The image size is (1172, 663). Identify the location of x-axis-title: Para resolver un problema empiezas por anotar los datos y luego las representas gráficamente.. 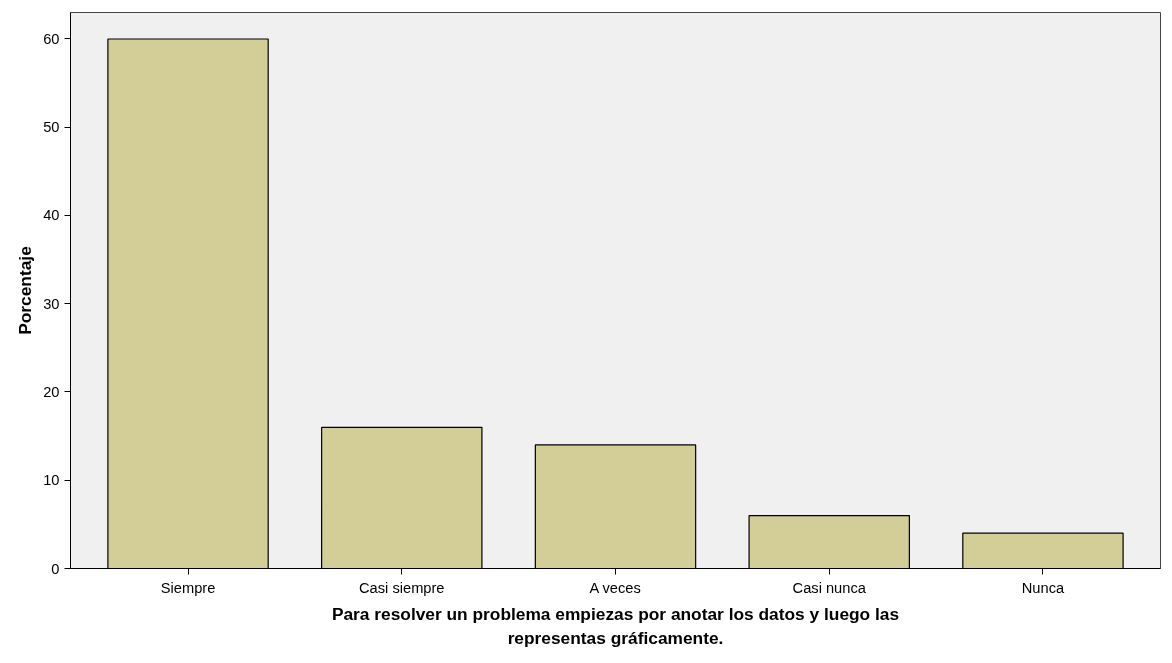
(615, 625).